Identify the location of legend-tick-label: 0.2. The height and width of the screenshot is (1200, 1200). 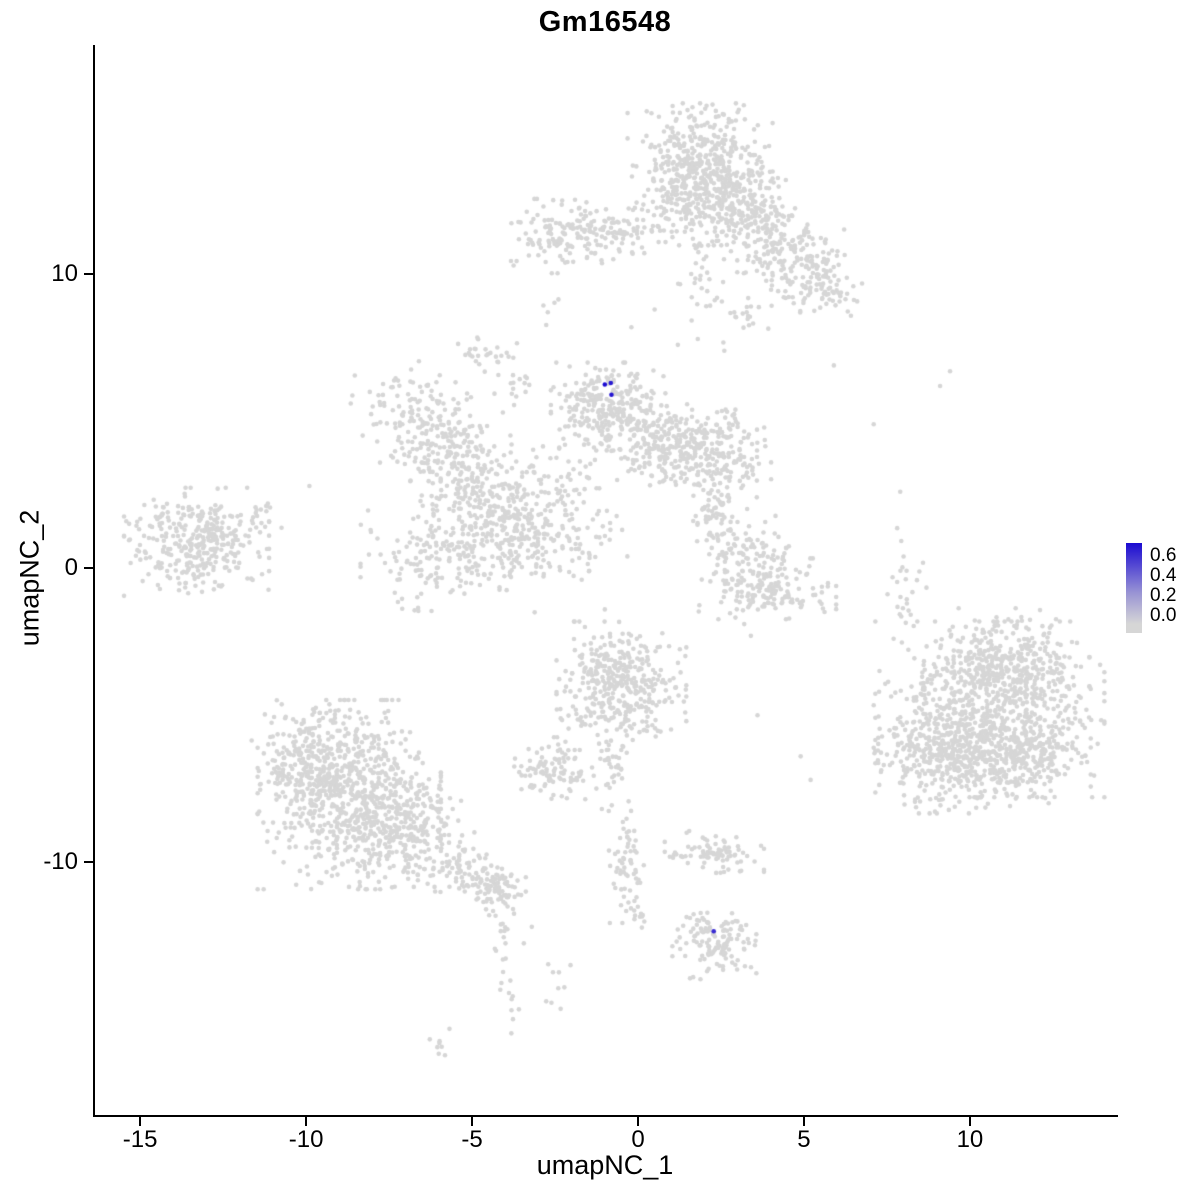
(1163, 595).